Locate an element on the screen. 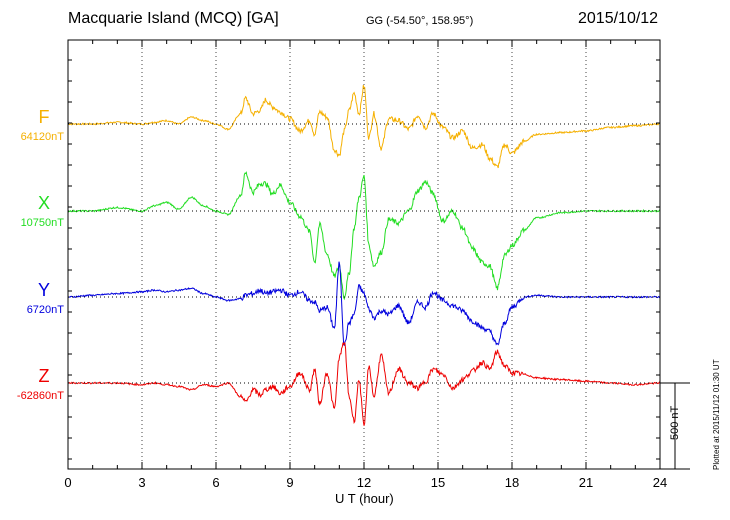 The width and height of the screenshot is (730, 520). baseline-label-x: 10750nT is located at coordinates (42, 223).